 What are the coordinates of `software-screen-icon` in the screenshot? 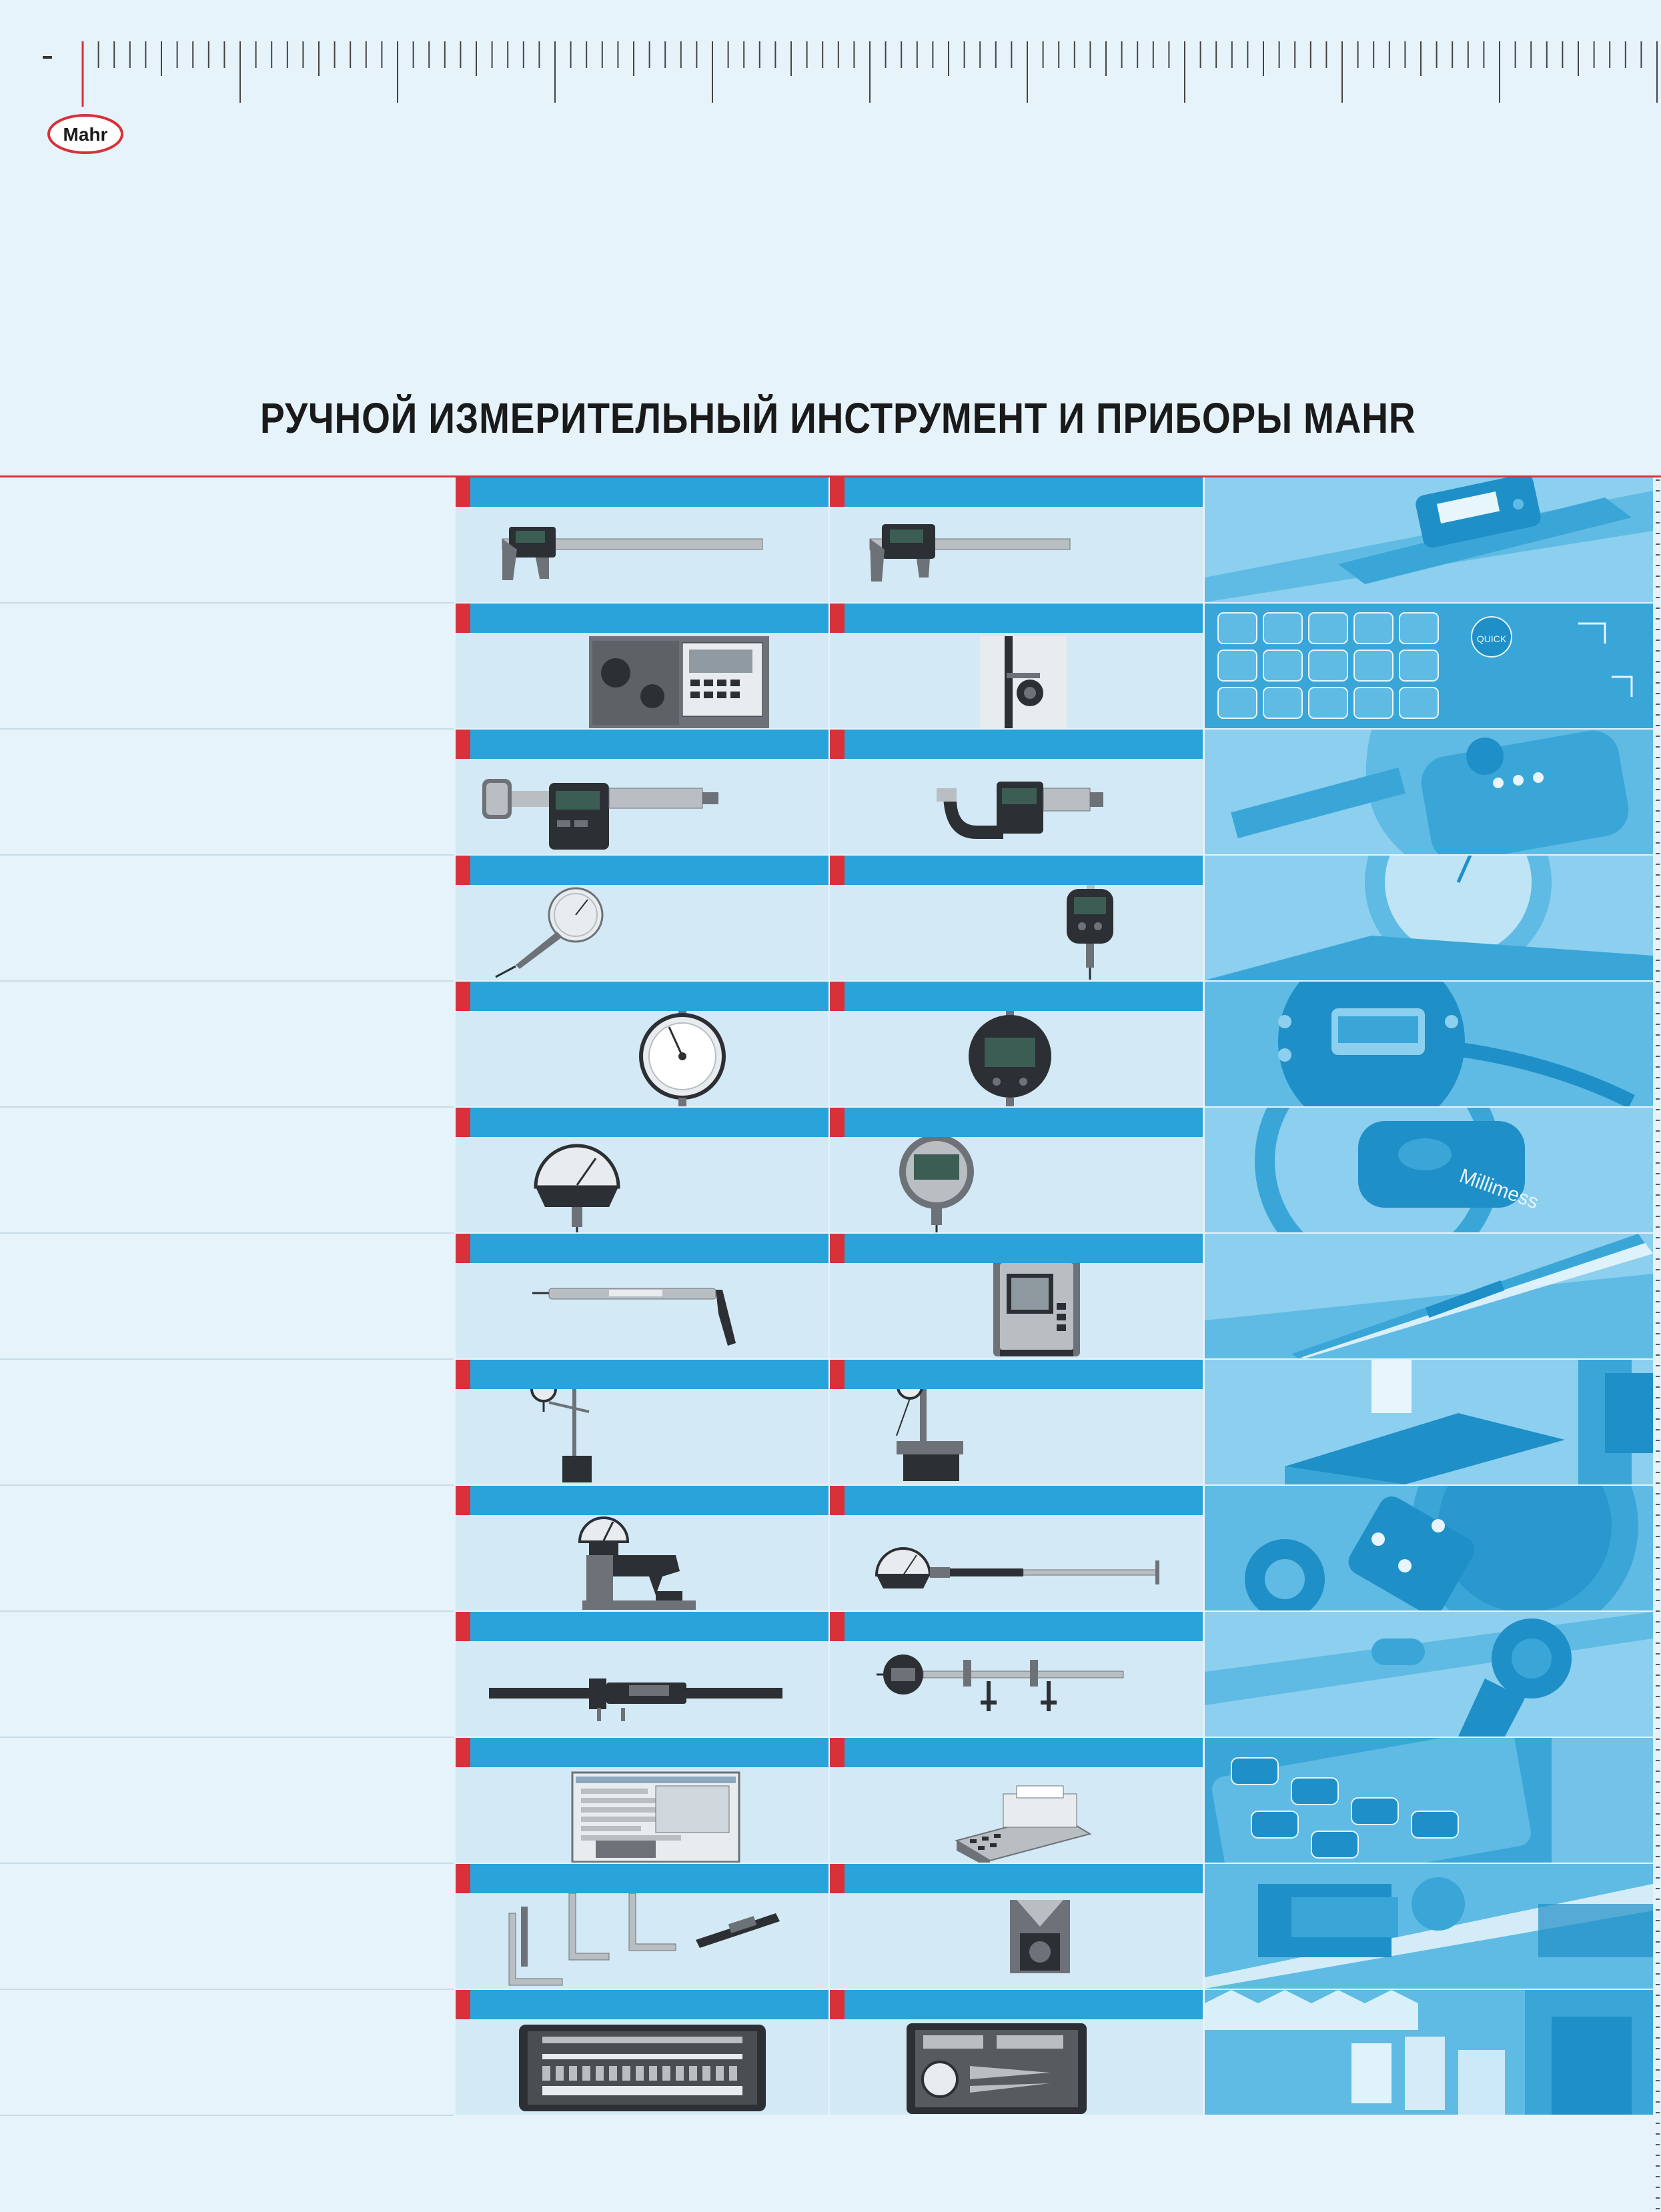 It's located at (655, 1817).